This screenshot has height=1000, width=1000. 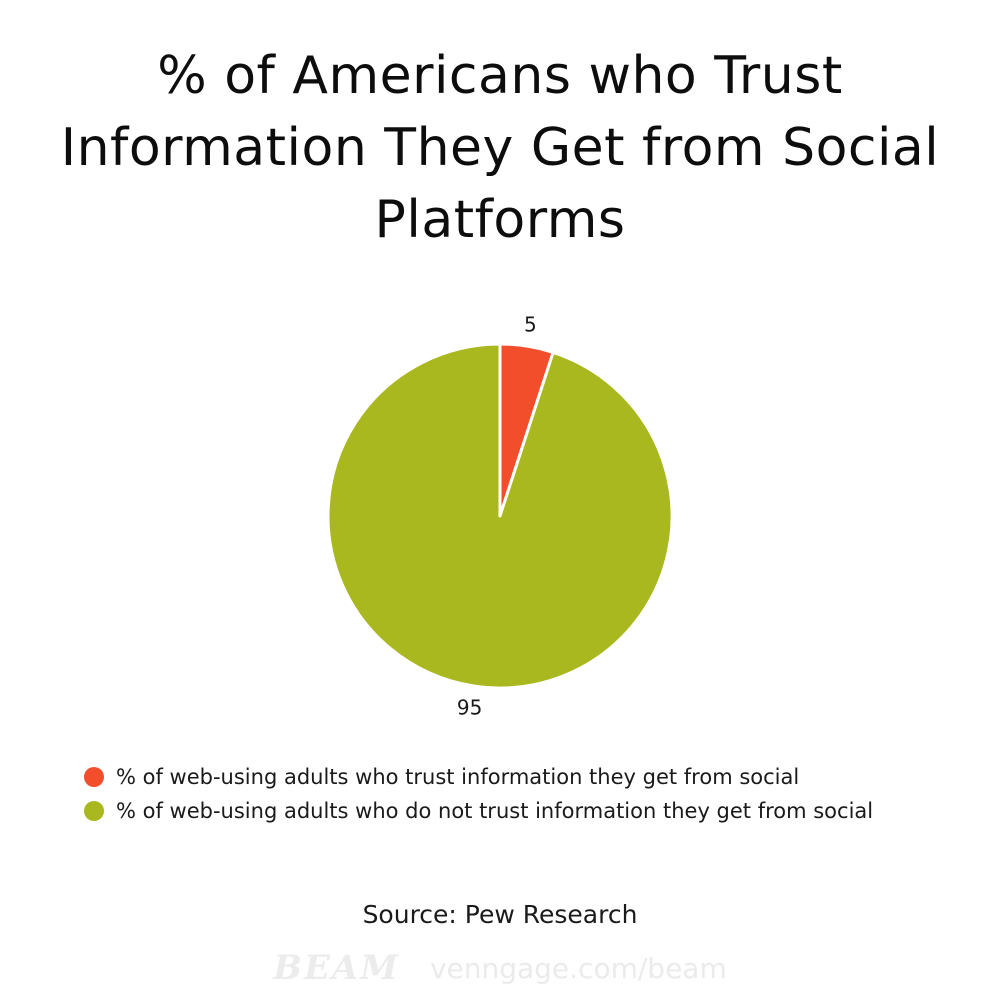 I want to click on watermark-logo: BEAM, so click(x=336, y=968).